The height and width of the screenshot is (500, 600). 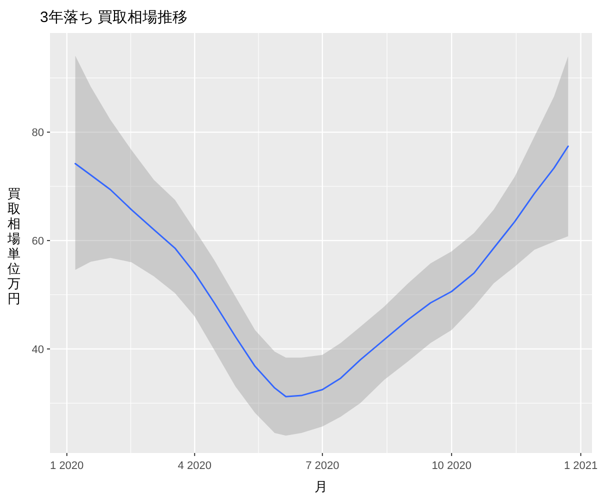 What do you see at coordinates (38, 133) in the screenshot?
I see `y-tick-label: 80` at bounding box center [38, 133].